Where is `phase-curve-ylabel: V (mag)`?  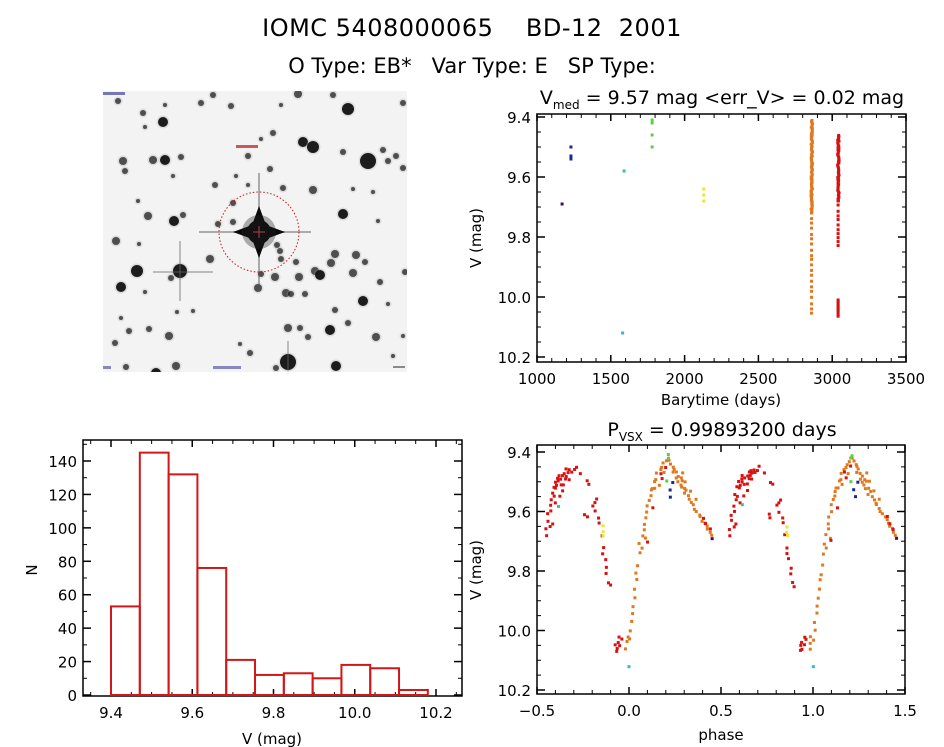
phase-curve-ylabel: V (mag) is located at coordinates (476, 570).